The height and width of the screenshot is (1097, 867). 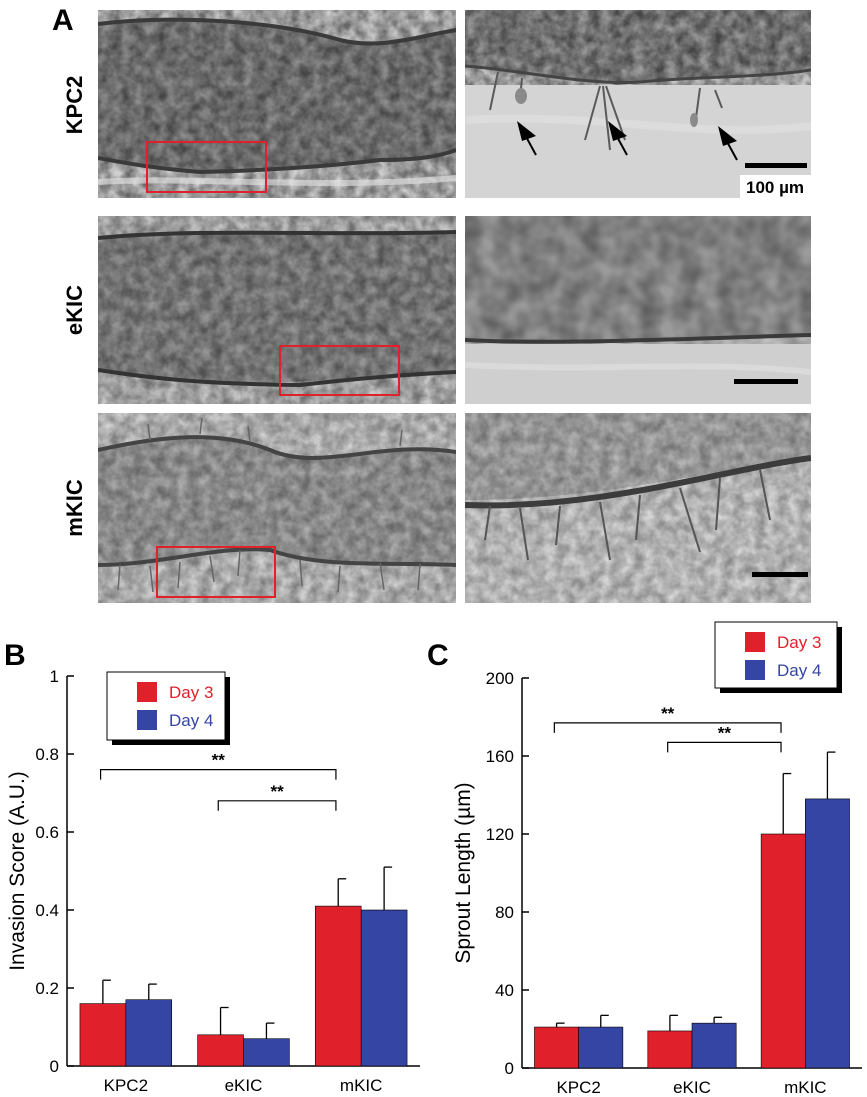 I want to click on inset-box-ekic, so click(x=339, y=370).